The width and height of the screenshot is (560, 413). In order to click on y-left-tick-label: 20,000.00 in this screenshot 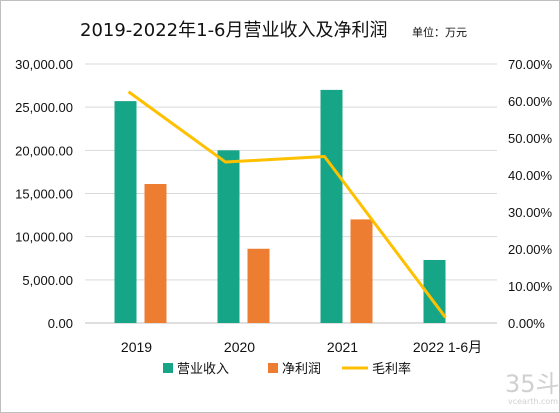, I will do `click(44, 150)`.